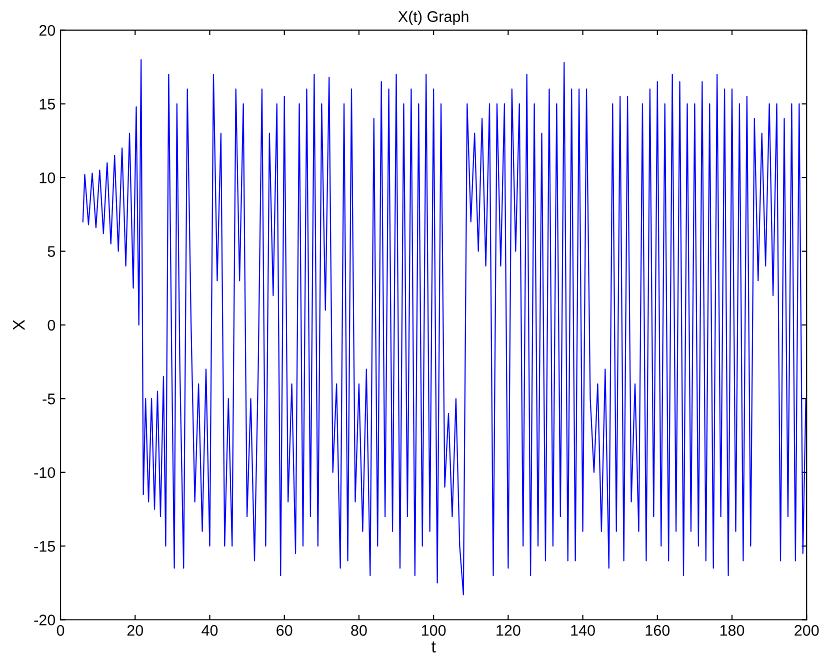 Image resolution: width=829 pixels, height=670 pixels. What do you see at coordinates (583, 630) in the screenshot?
I see `x-tick-label: 140` at bounding box center [583, 630].